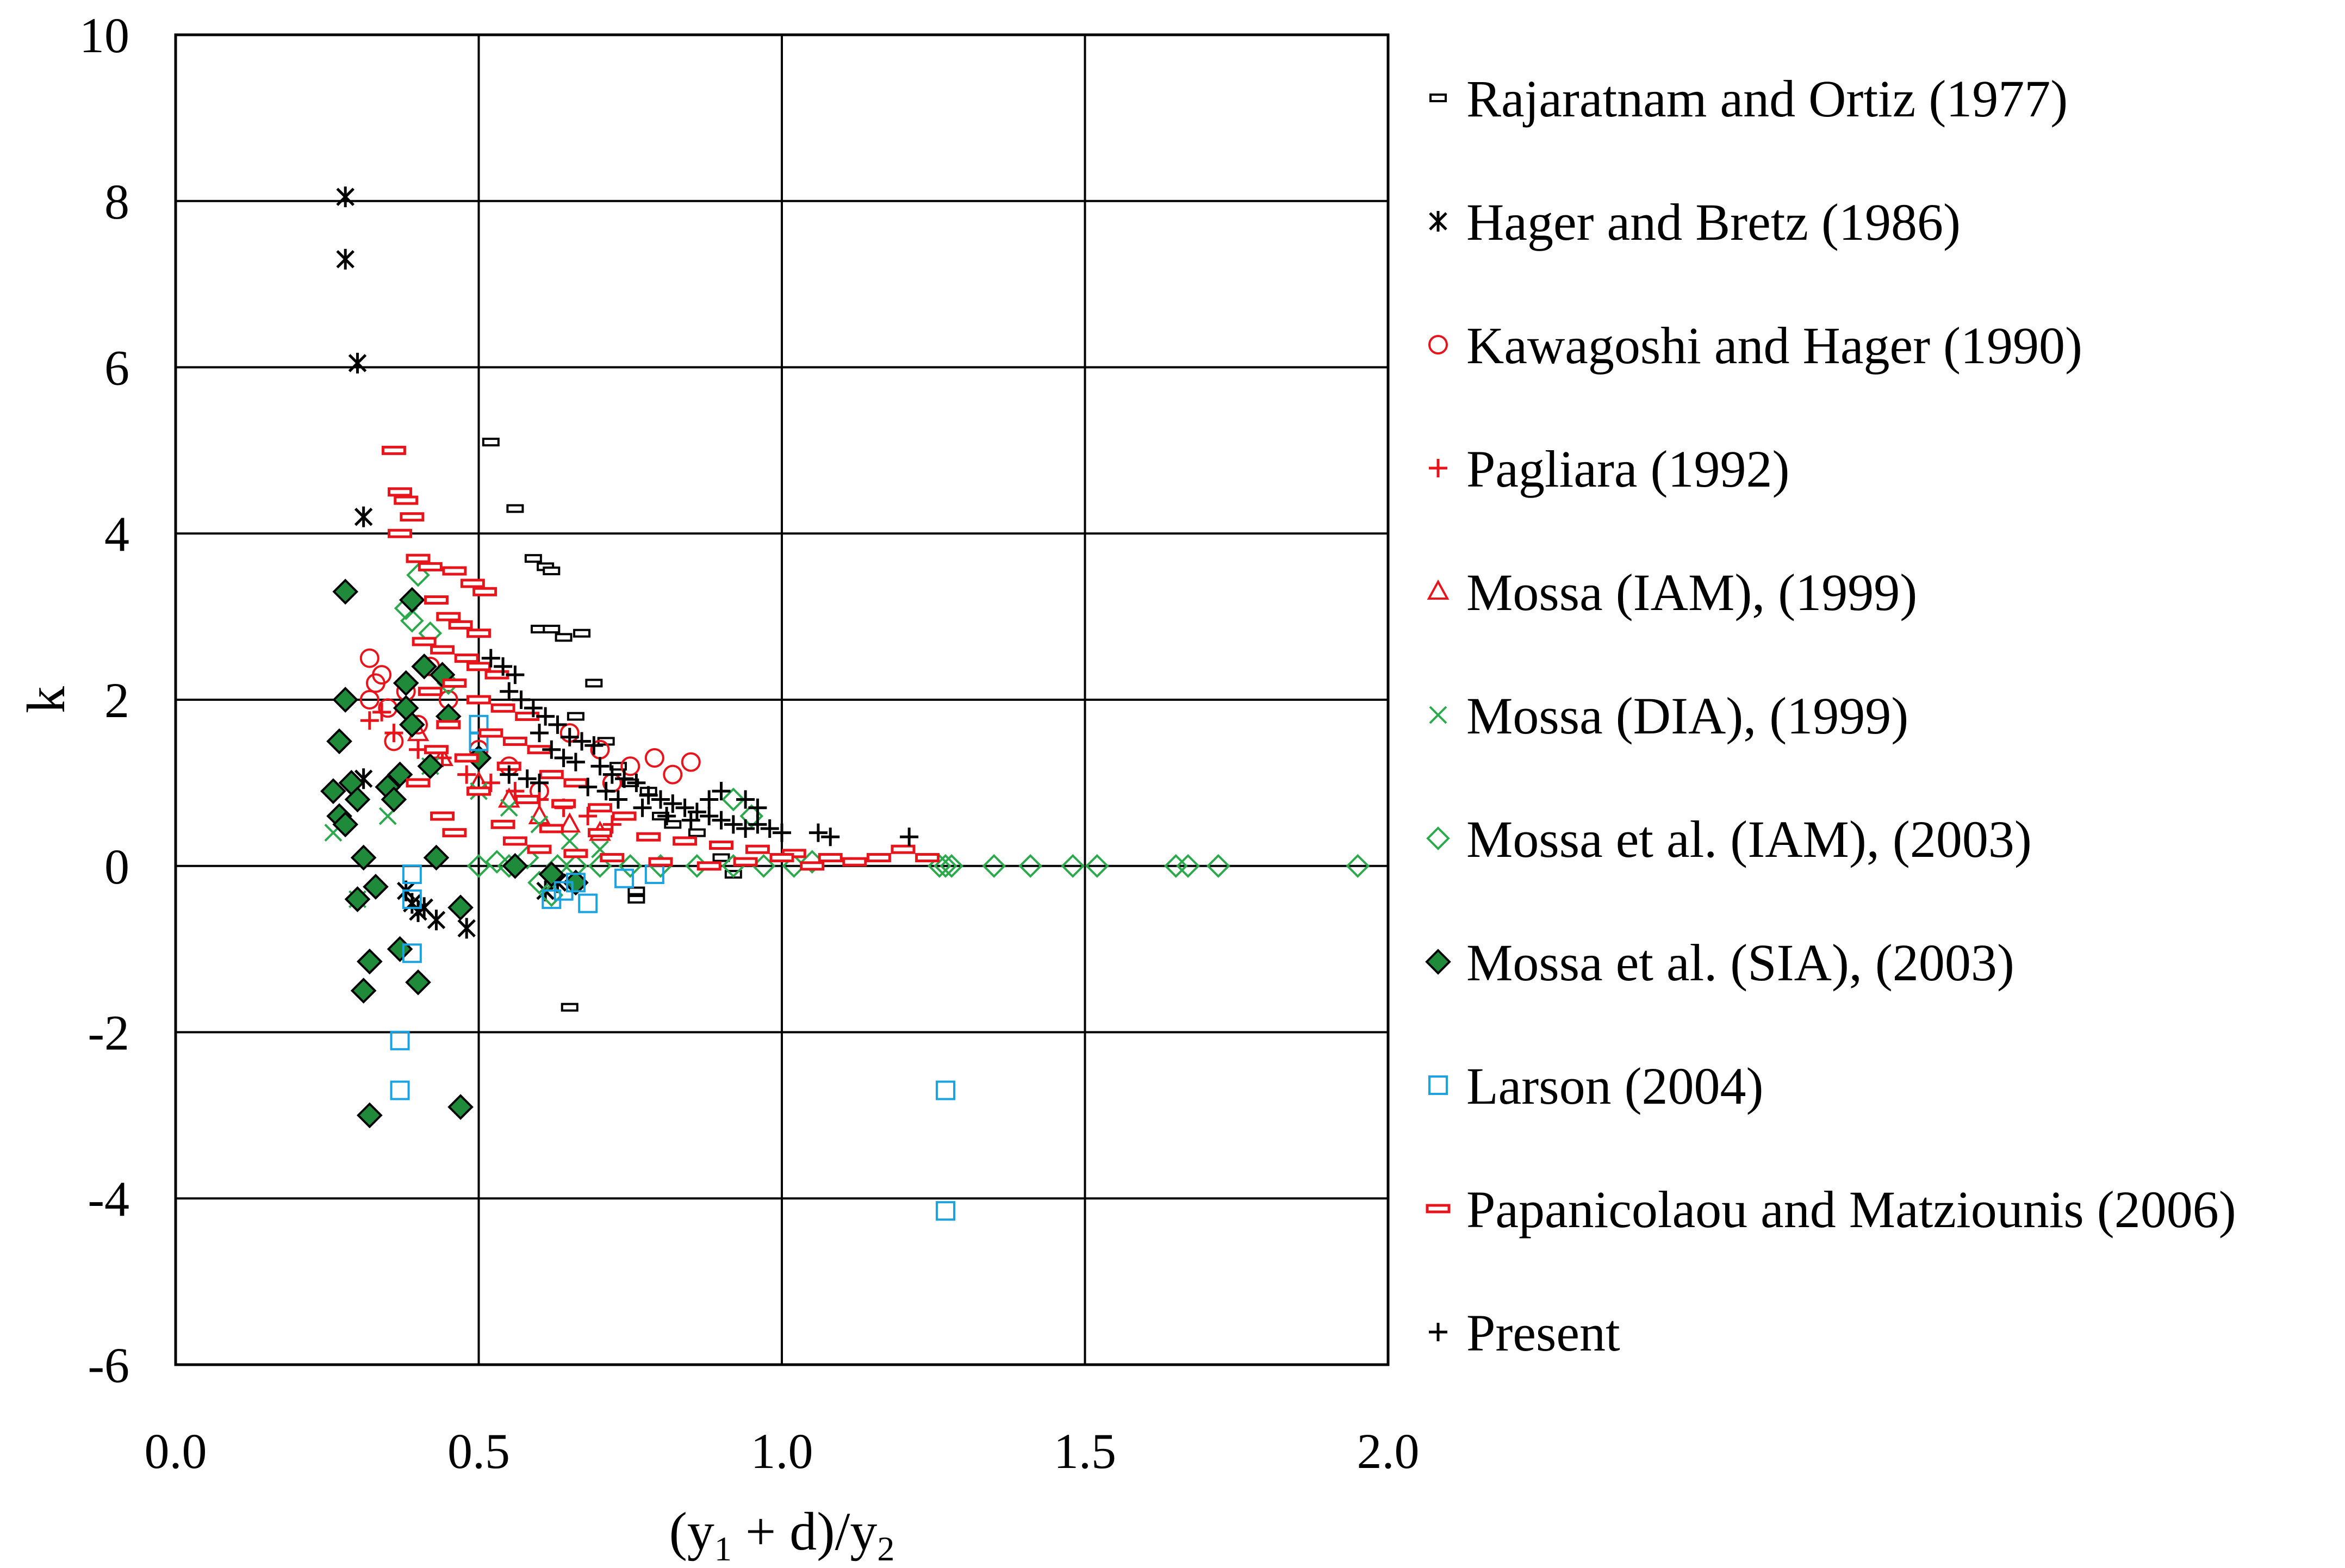 Image resolution: width=2345 pixels, height=1568 pixels. I want to click on legend-item: Hager and Bretz (1986), so click(1695, 222).